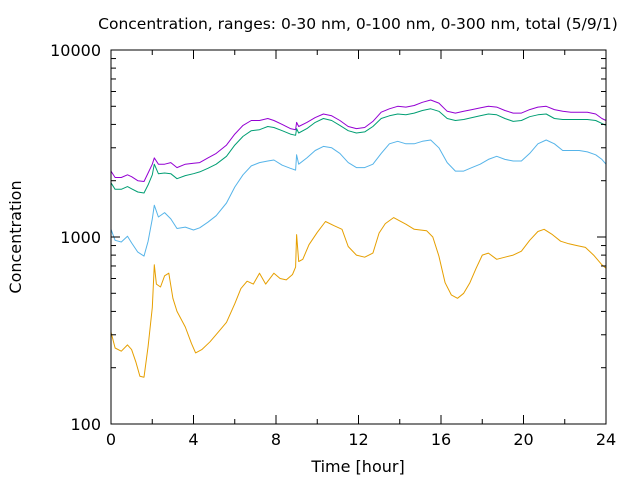 The width and height of the screenshot is (640, 480). Describe the element at coordinates (276, 439) in the screenshot. I see `x-tick-label: 8` at that location.